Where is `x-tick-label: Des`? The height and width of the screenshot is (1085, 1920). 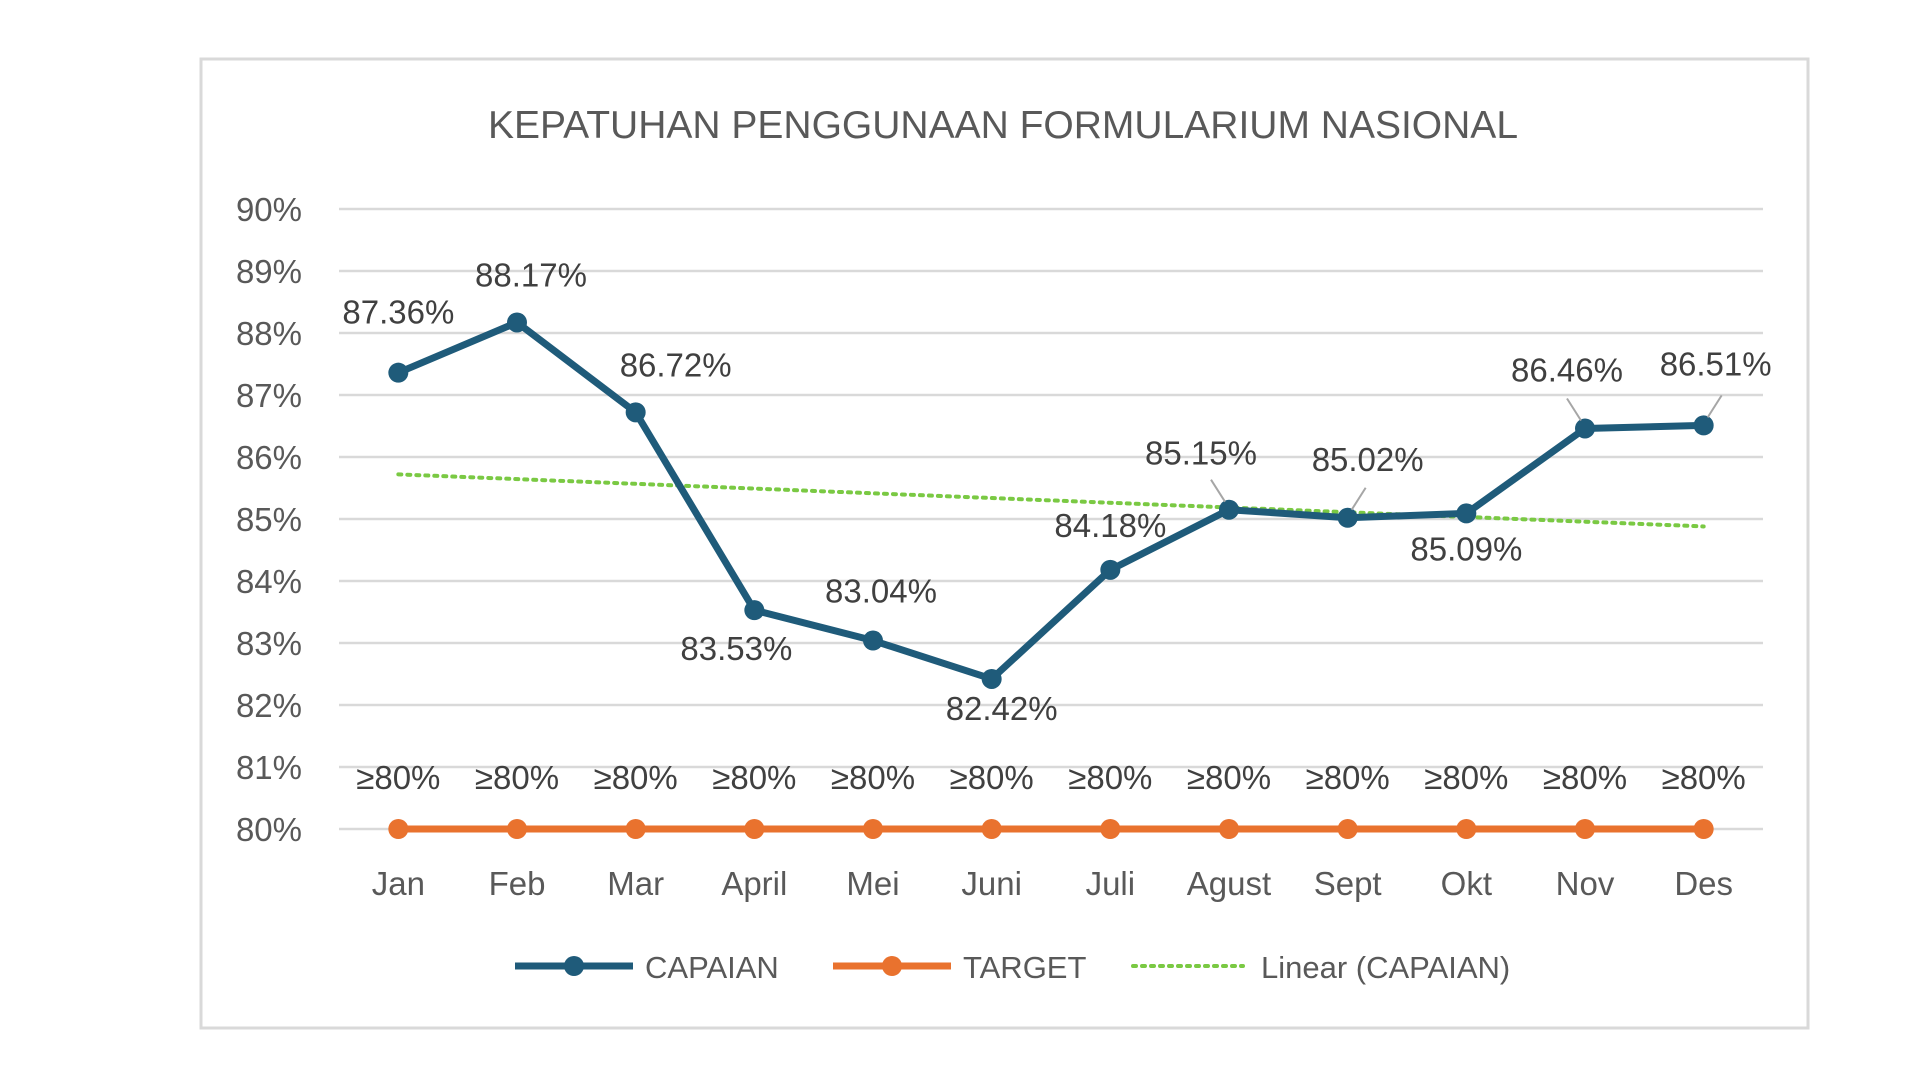 x-tick-label: Des is located at coordinates (1703, 883).